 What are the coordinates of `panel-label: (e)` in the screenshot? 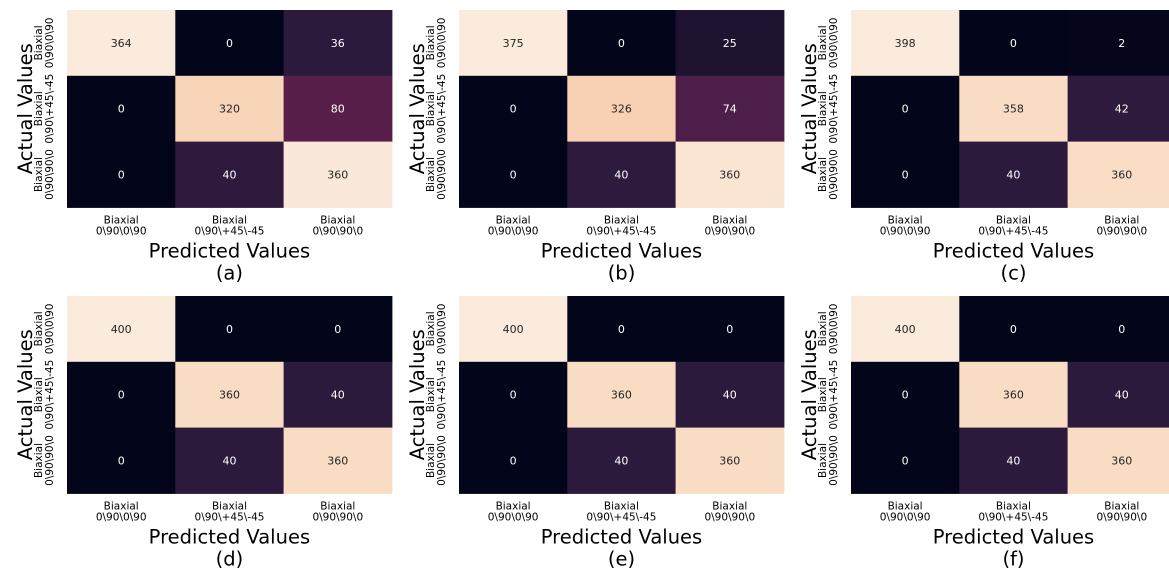 It's located at (621, 557).